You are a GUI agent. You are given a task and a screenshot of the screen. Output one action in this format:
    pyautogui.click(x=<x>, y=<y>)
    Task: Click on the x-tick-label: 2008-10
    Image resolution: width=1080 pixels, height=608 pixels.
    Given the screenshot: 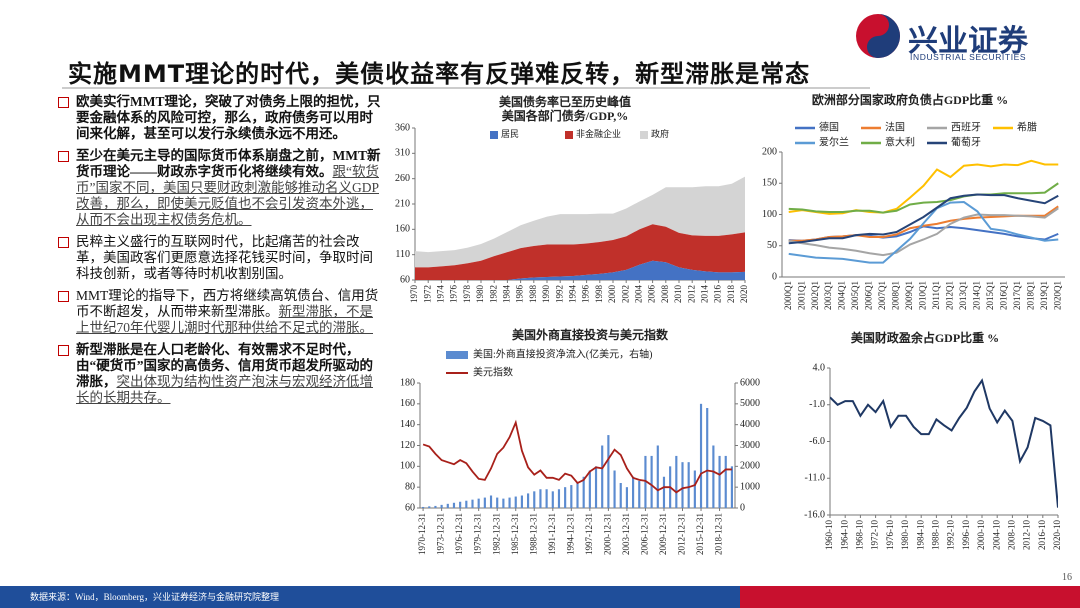 What is the action you would take?
    pyautogui.click(x=1011, y=535)
    